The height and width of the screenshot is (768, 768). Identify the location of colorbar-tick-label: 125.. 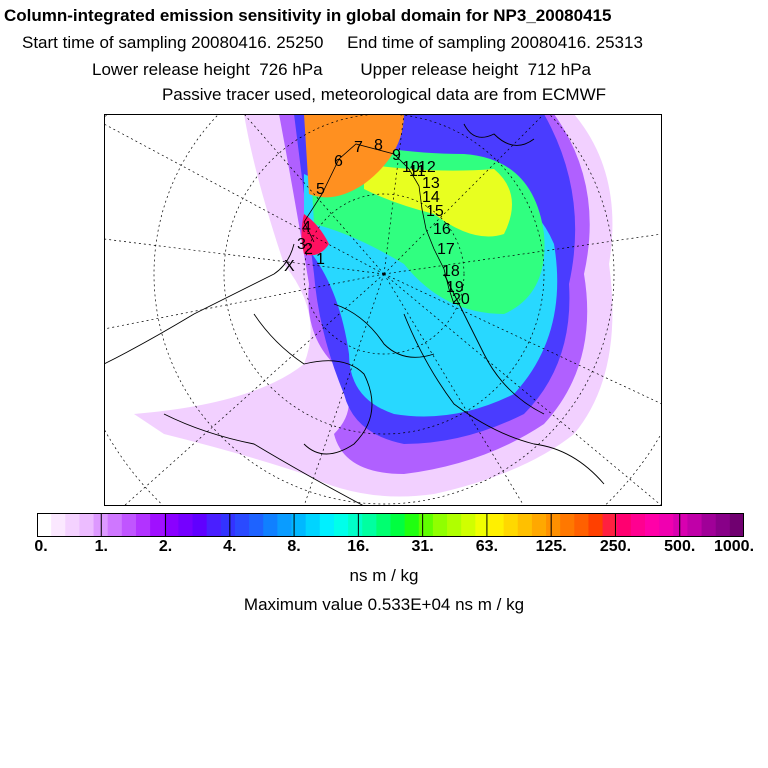
(551, 546).